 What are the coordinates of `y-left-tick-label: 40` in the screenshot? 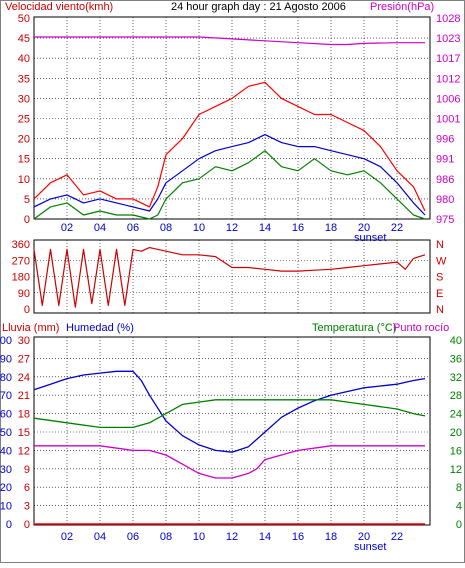 It's located at (24, 59).